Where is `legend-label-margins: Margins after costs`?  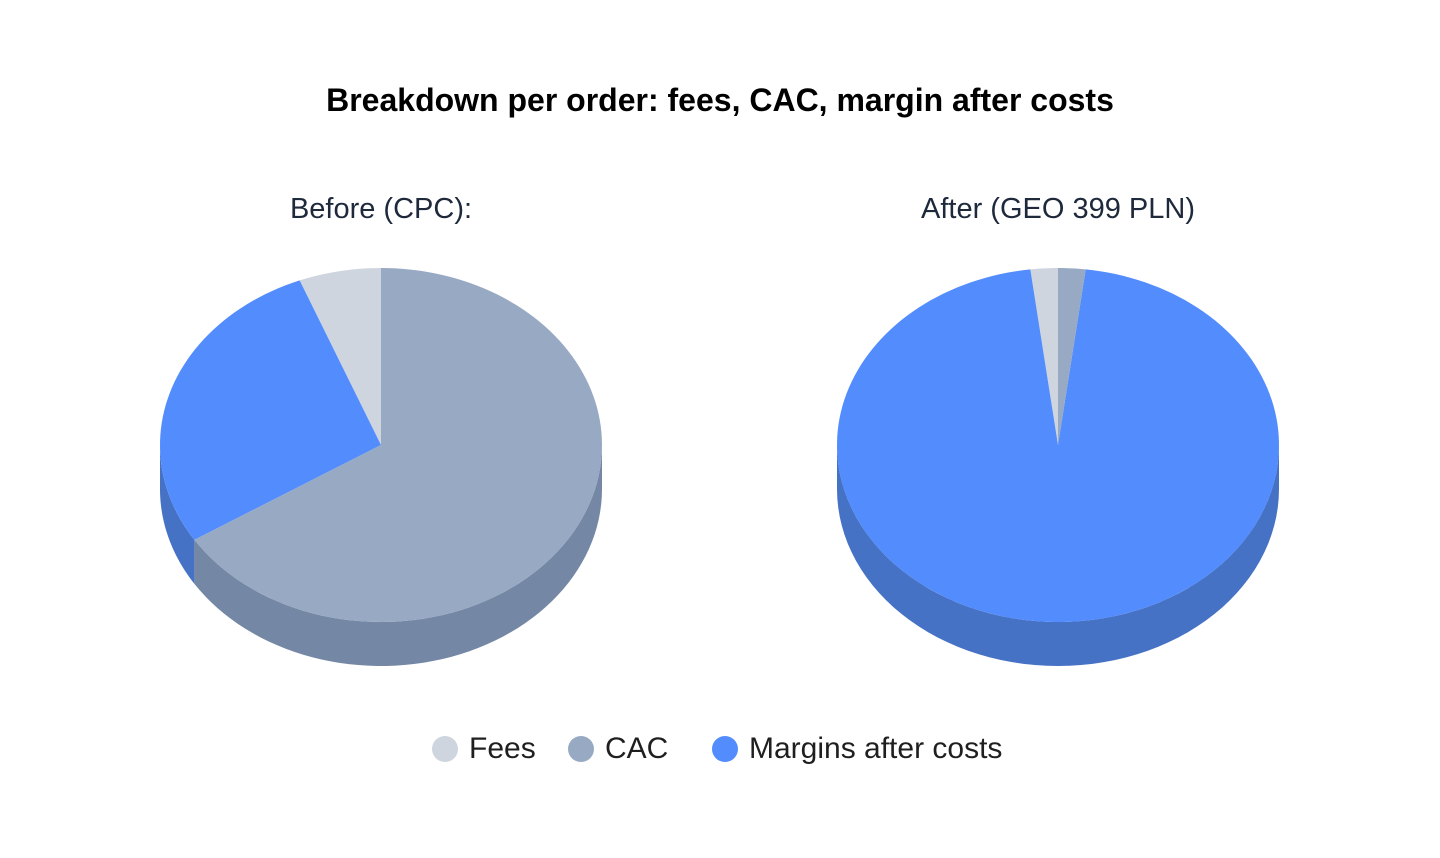
legend-label-margins: Margins after costs is located at coordinates (876, 748).